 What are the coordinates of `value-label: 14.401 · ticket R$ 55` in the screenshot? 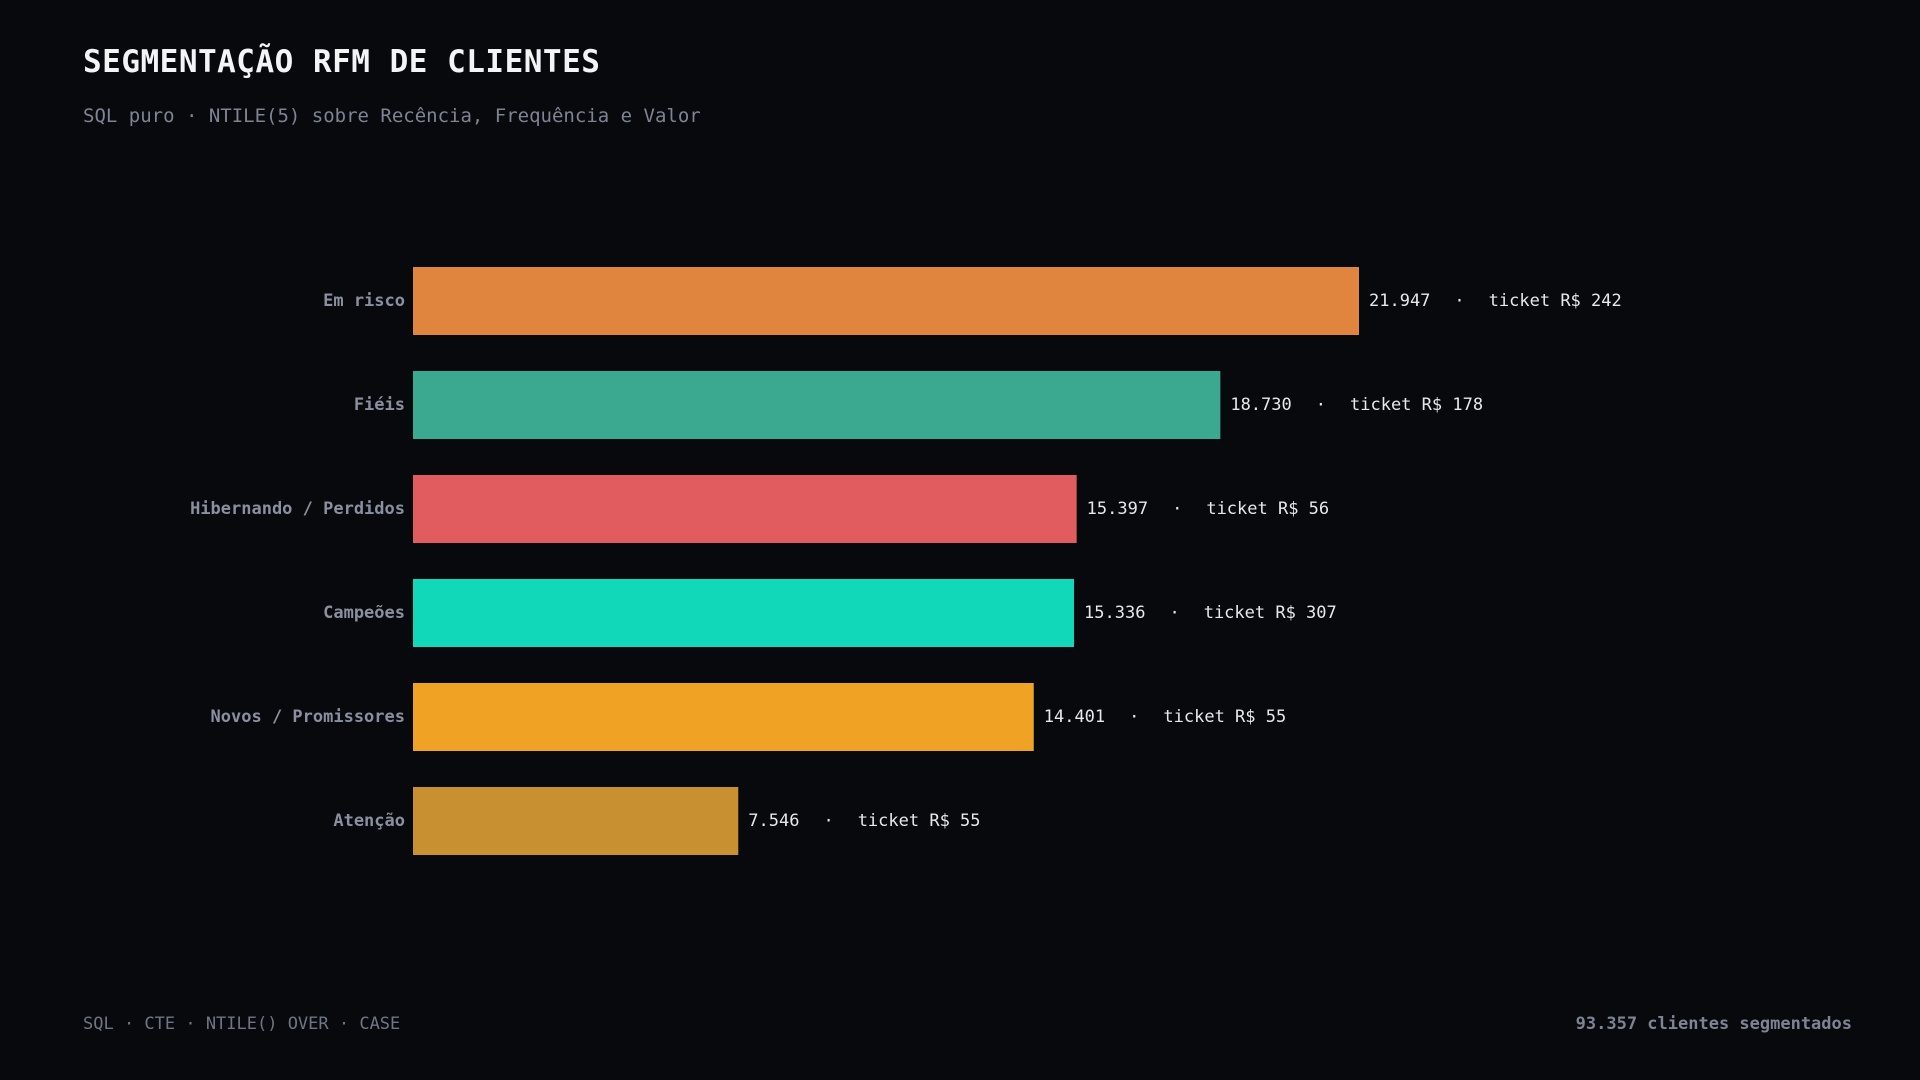 It's located at (1165, 717).